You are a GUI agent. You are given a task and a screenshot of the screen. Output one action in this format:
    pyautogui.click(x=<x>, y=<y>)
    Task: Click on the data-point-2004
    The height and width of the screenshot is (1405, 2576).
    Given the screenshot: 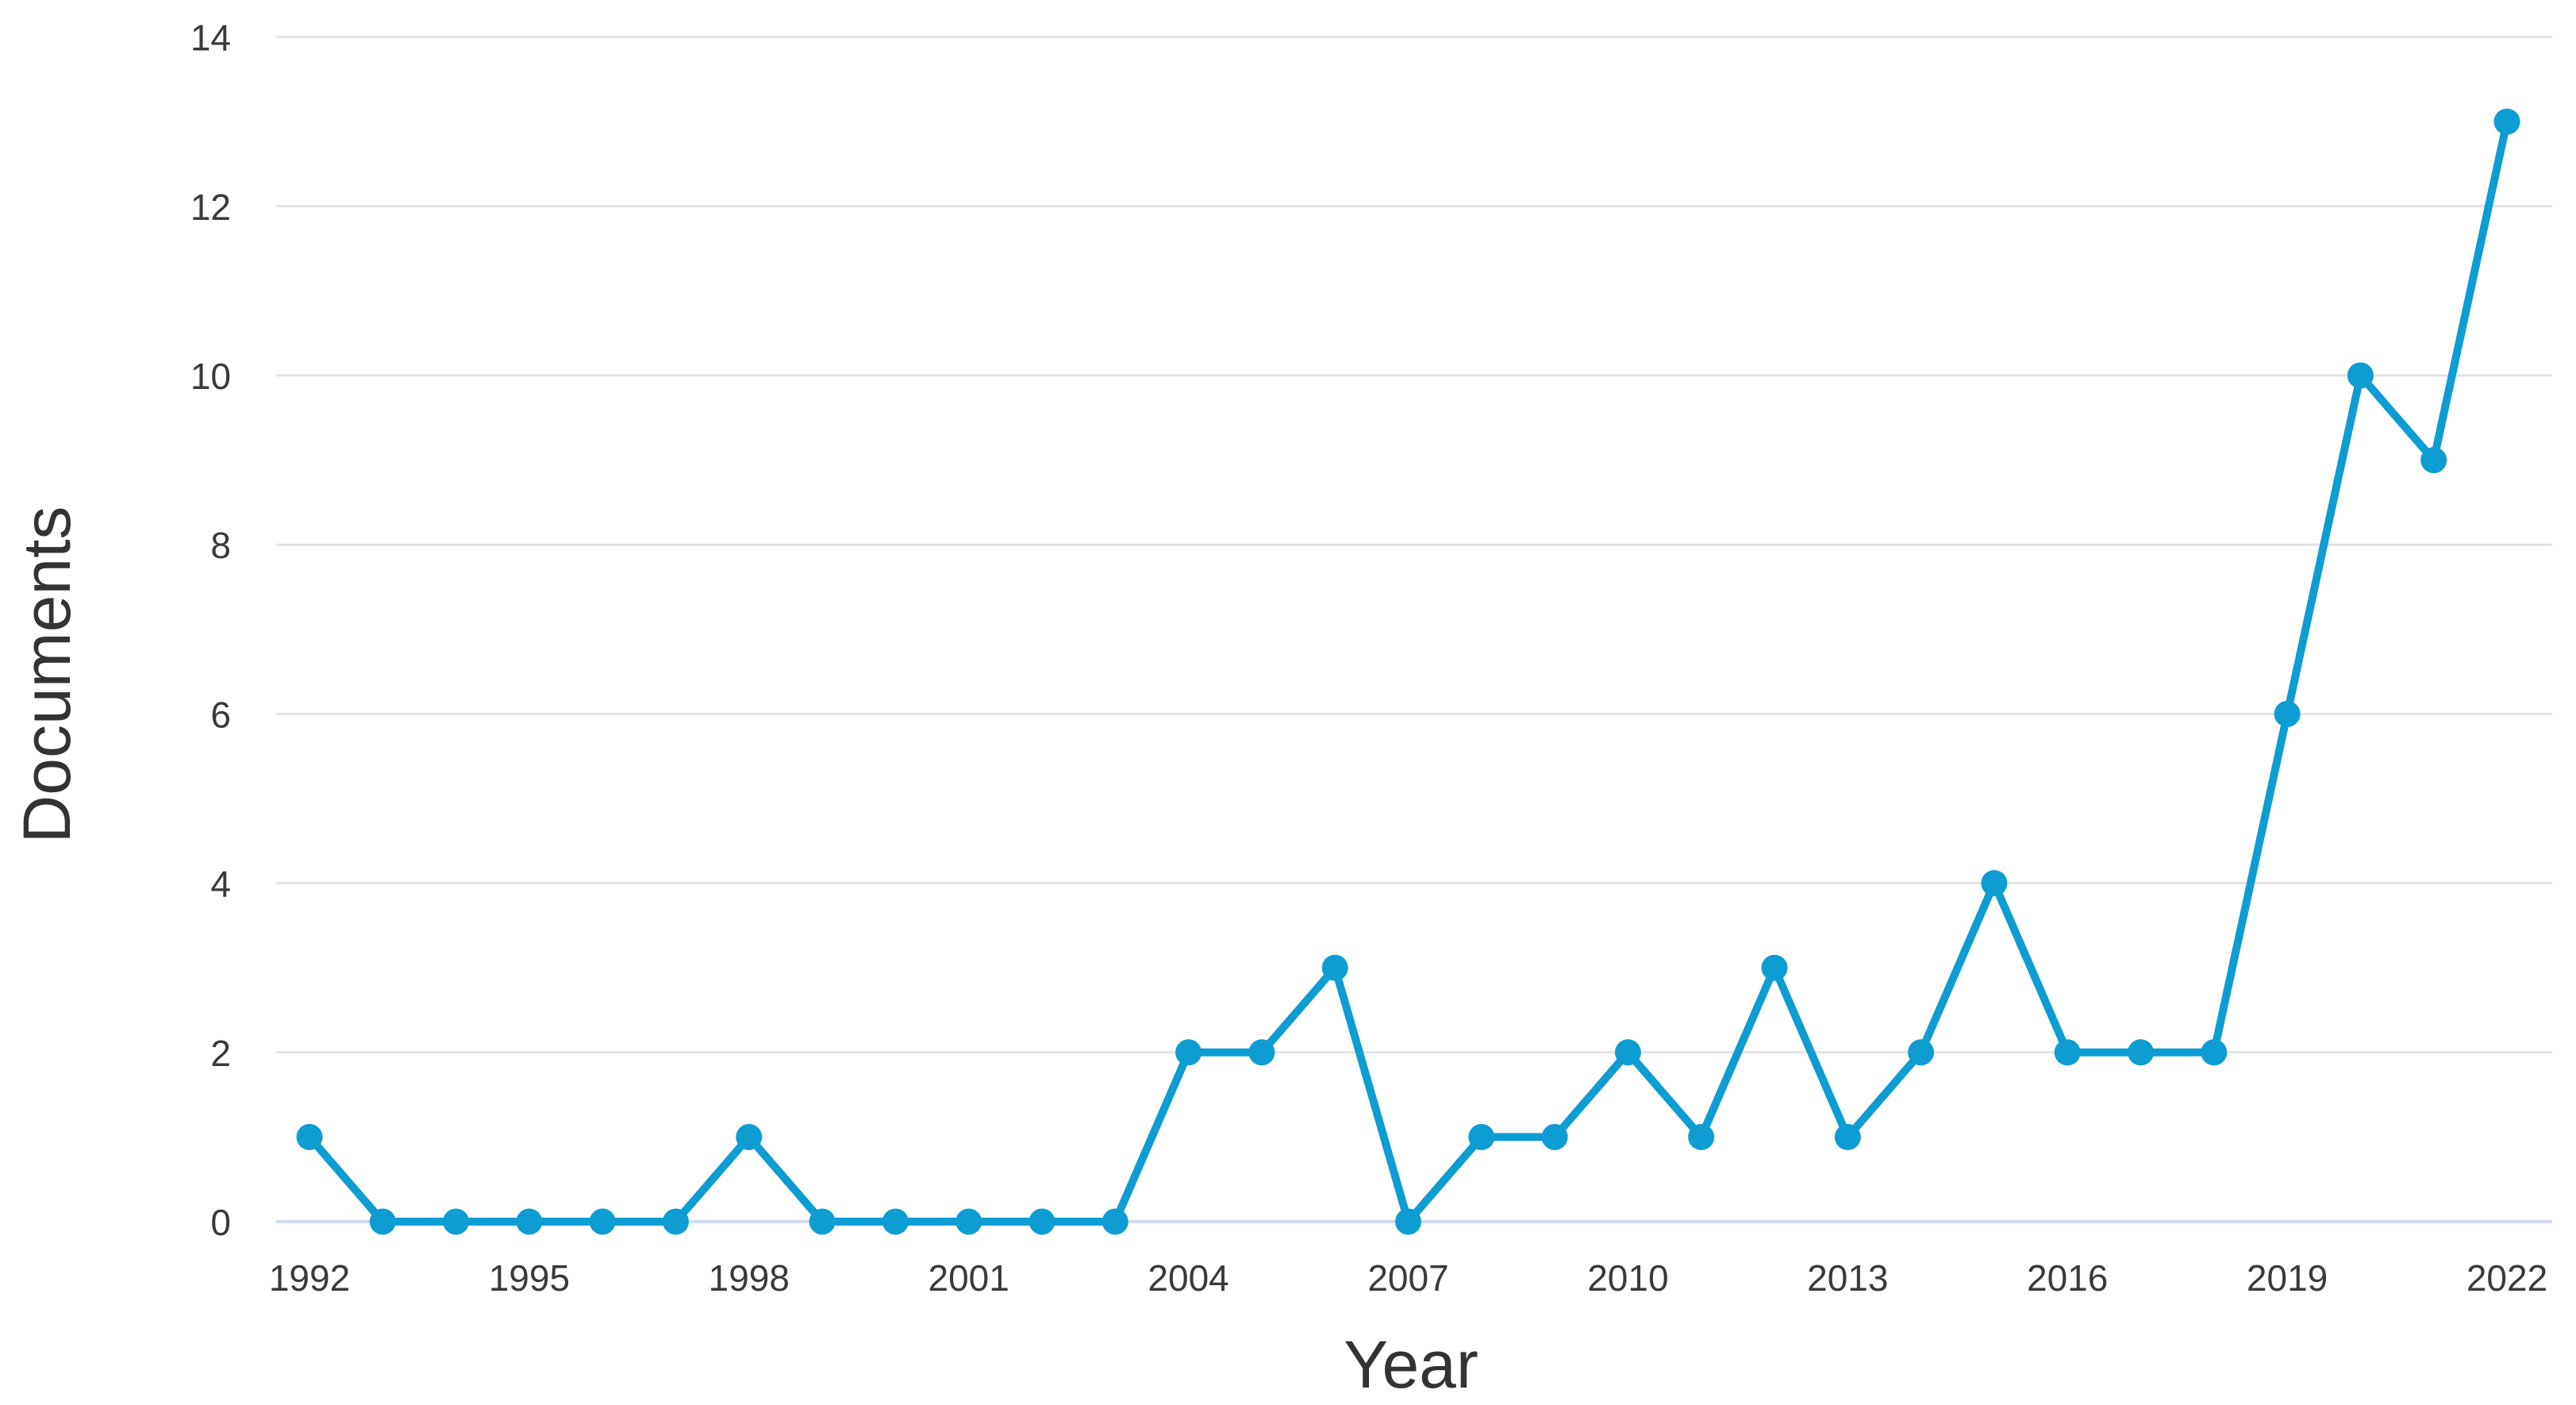 What is the action you would take?
    pyautogui.click(x=1188, y=1052)
    